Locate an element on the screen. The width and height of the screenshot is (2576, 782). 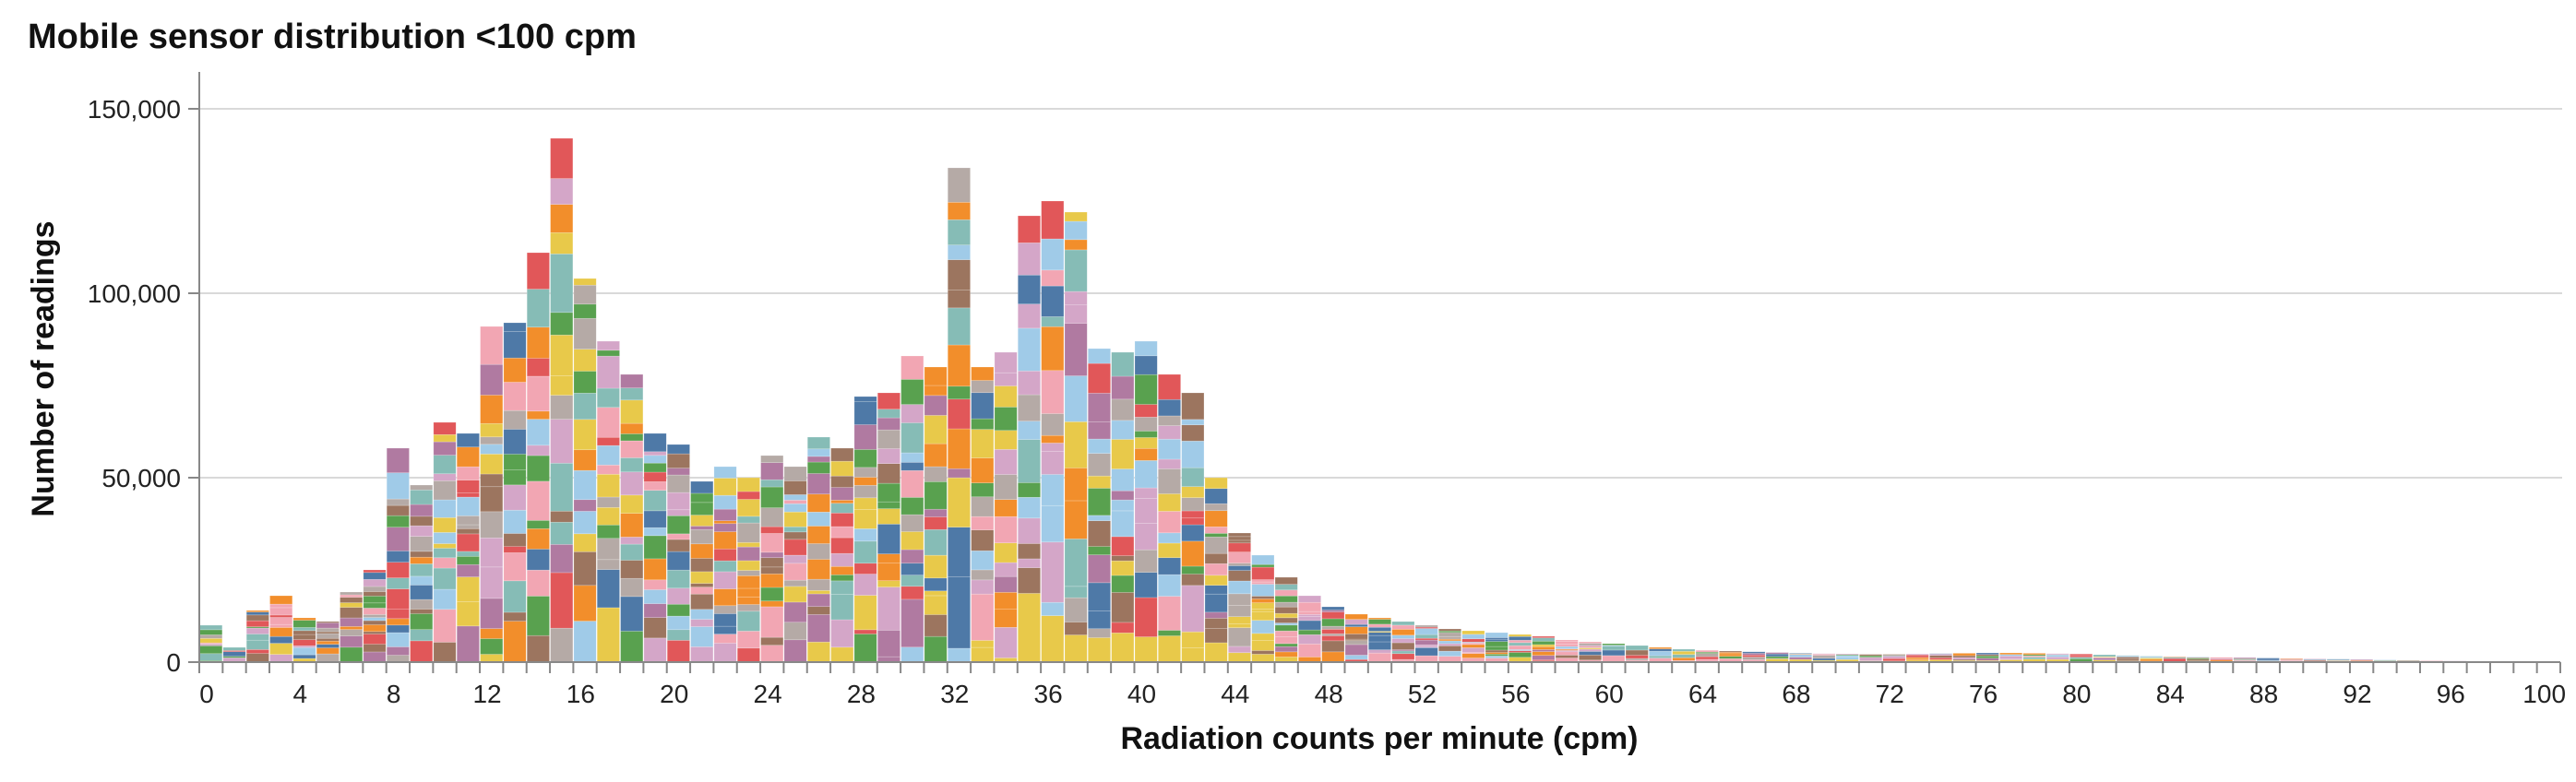
x-tick-label: 24 is located at coordinates (768, 694).